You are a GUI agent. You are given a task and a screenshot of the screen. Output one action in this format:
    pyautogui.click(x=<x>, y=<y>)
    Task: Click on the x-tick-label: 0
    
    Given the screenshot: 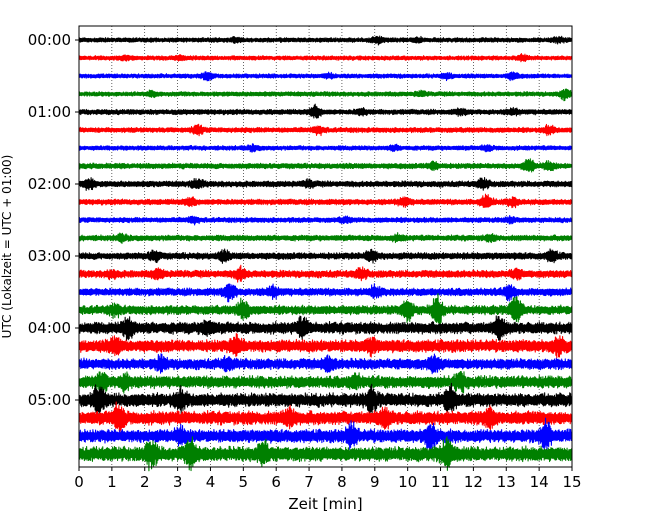 What is the action you would take?
    pyautogui.click(x=79, y=482)
    